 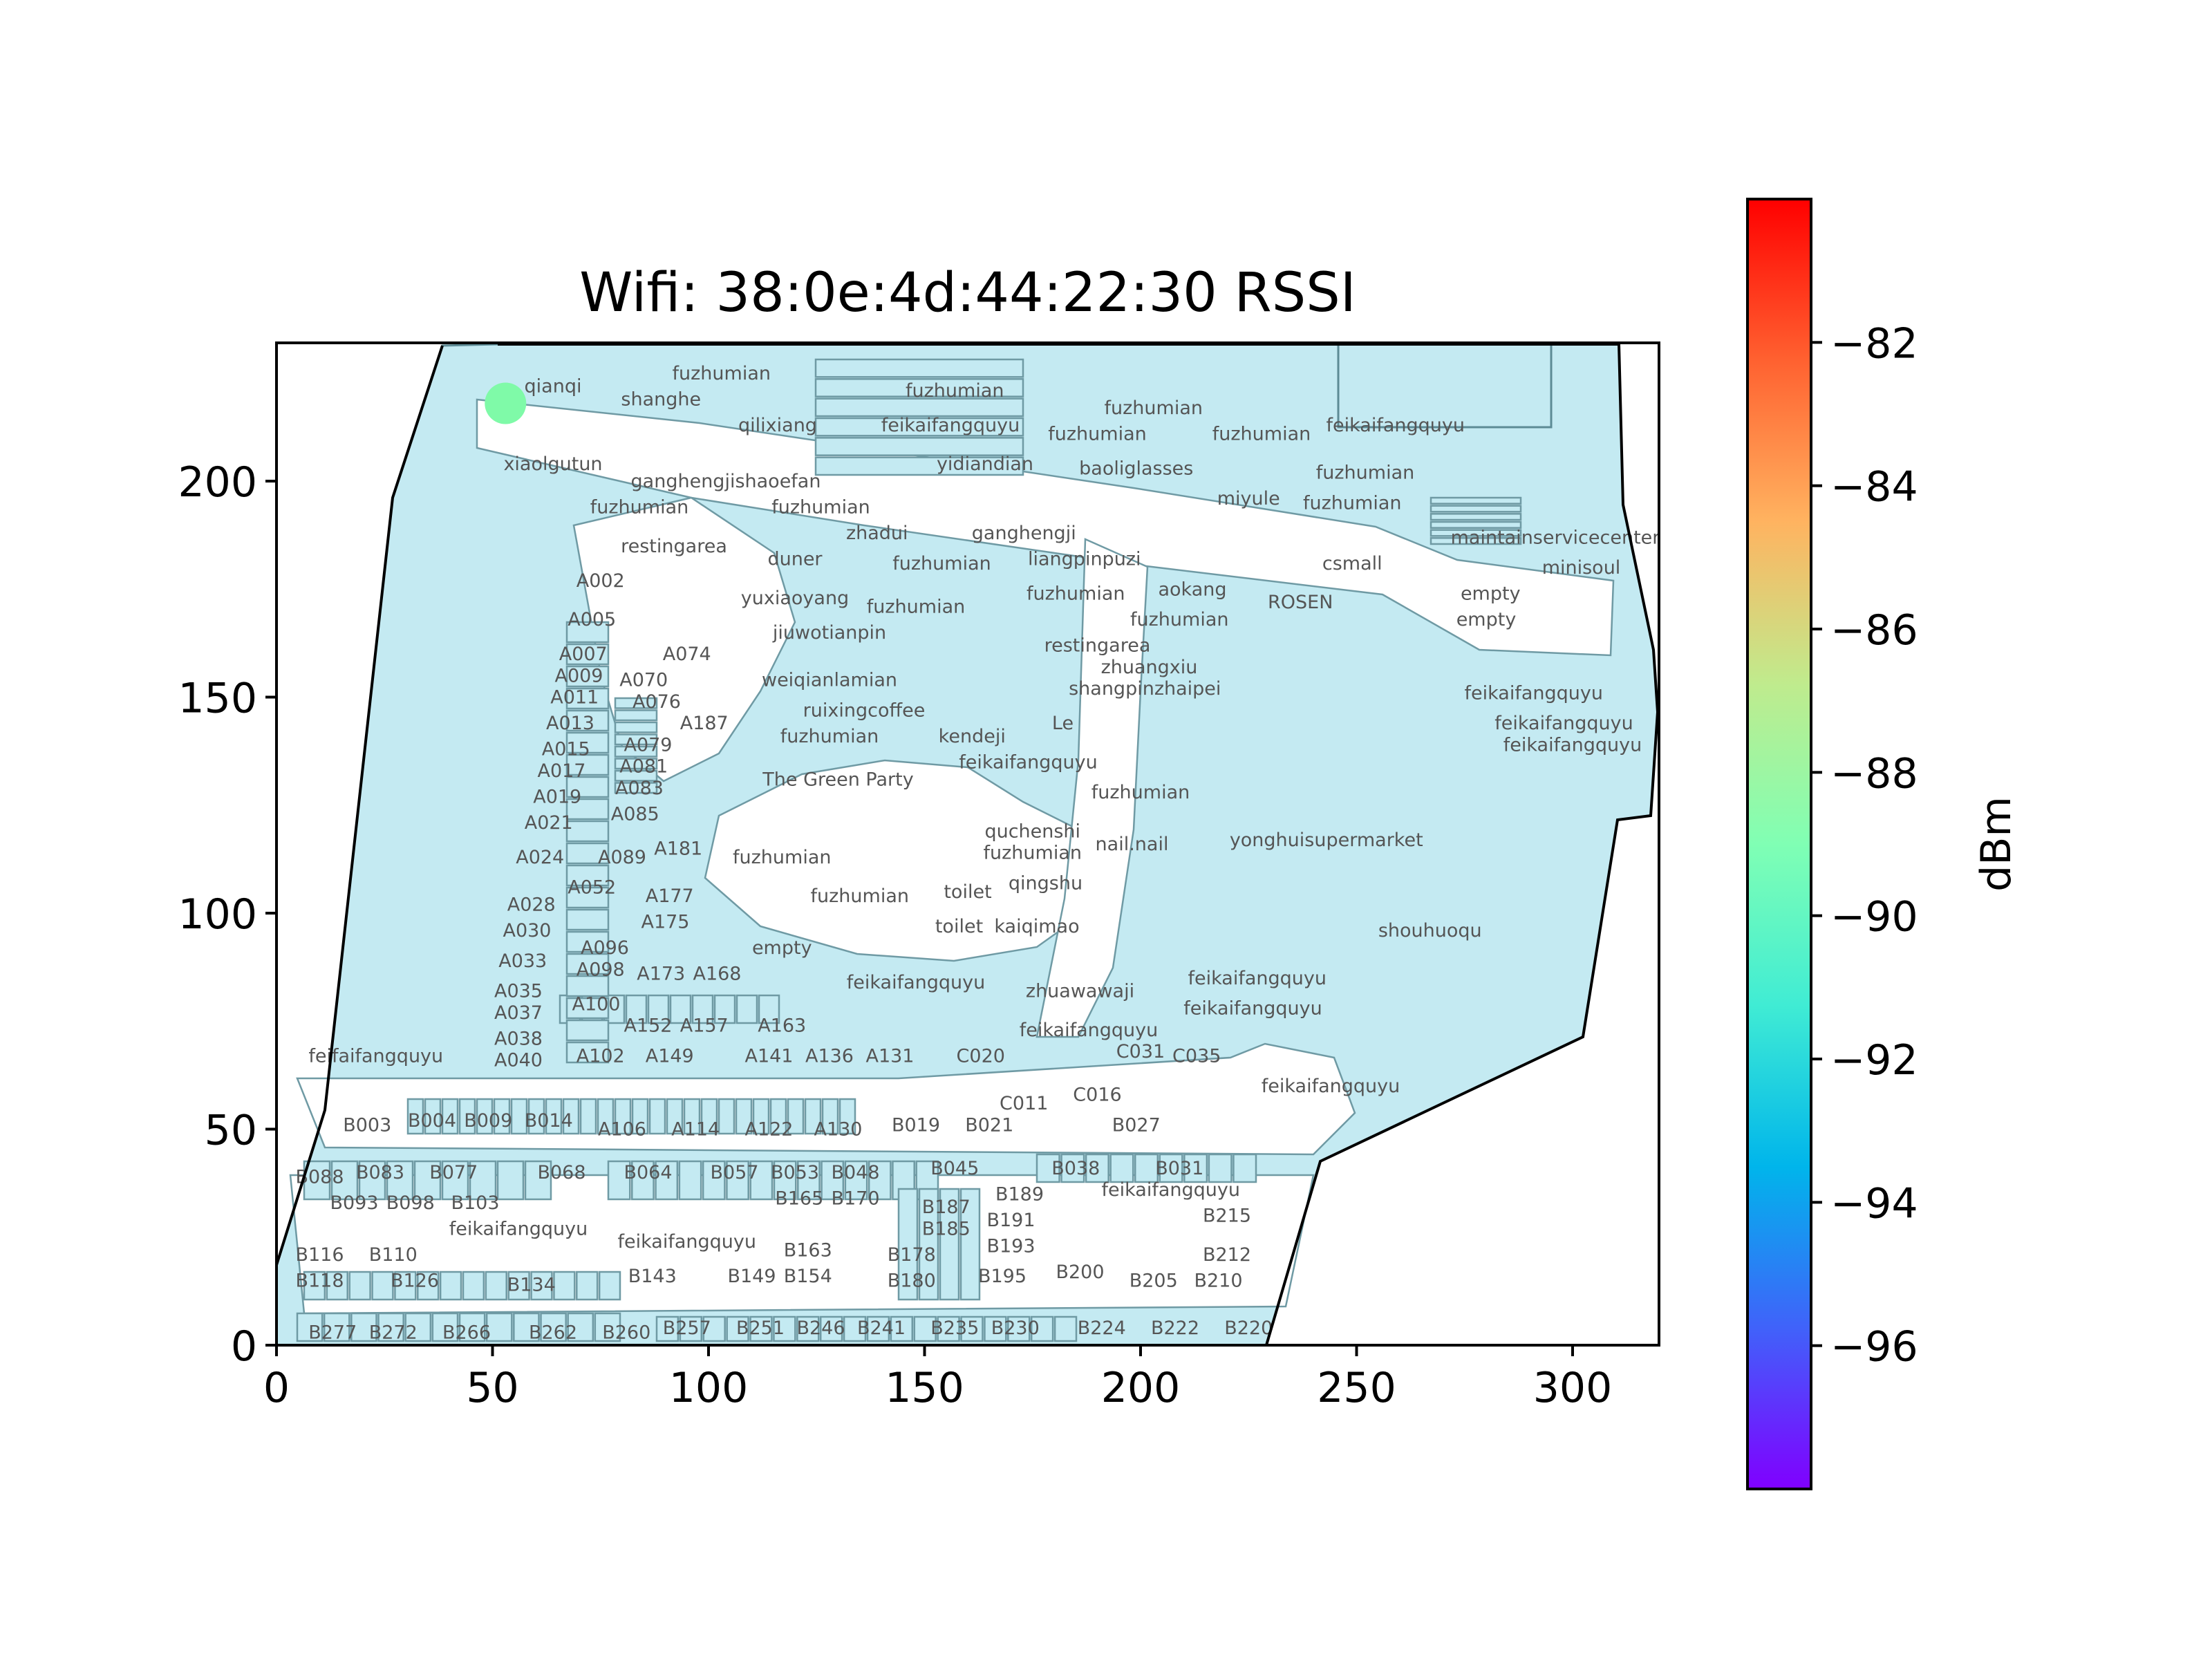 What do you see at coordinates (1192, 589) in the screenshot?
I see `shop-label: aokang` at bounding box center [1192, 589].